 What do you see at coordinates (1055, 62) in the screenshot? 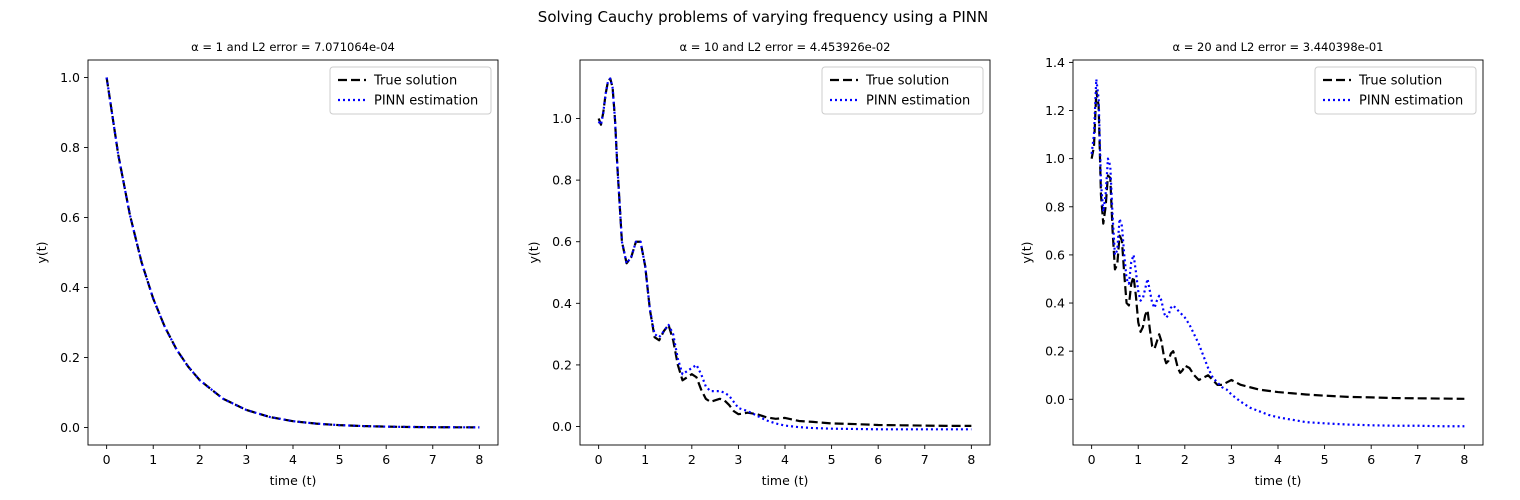
I see `y-tick-label: 1.4` at bounding box center [1055, 62].